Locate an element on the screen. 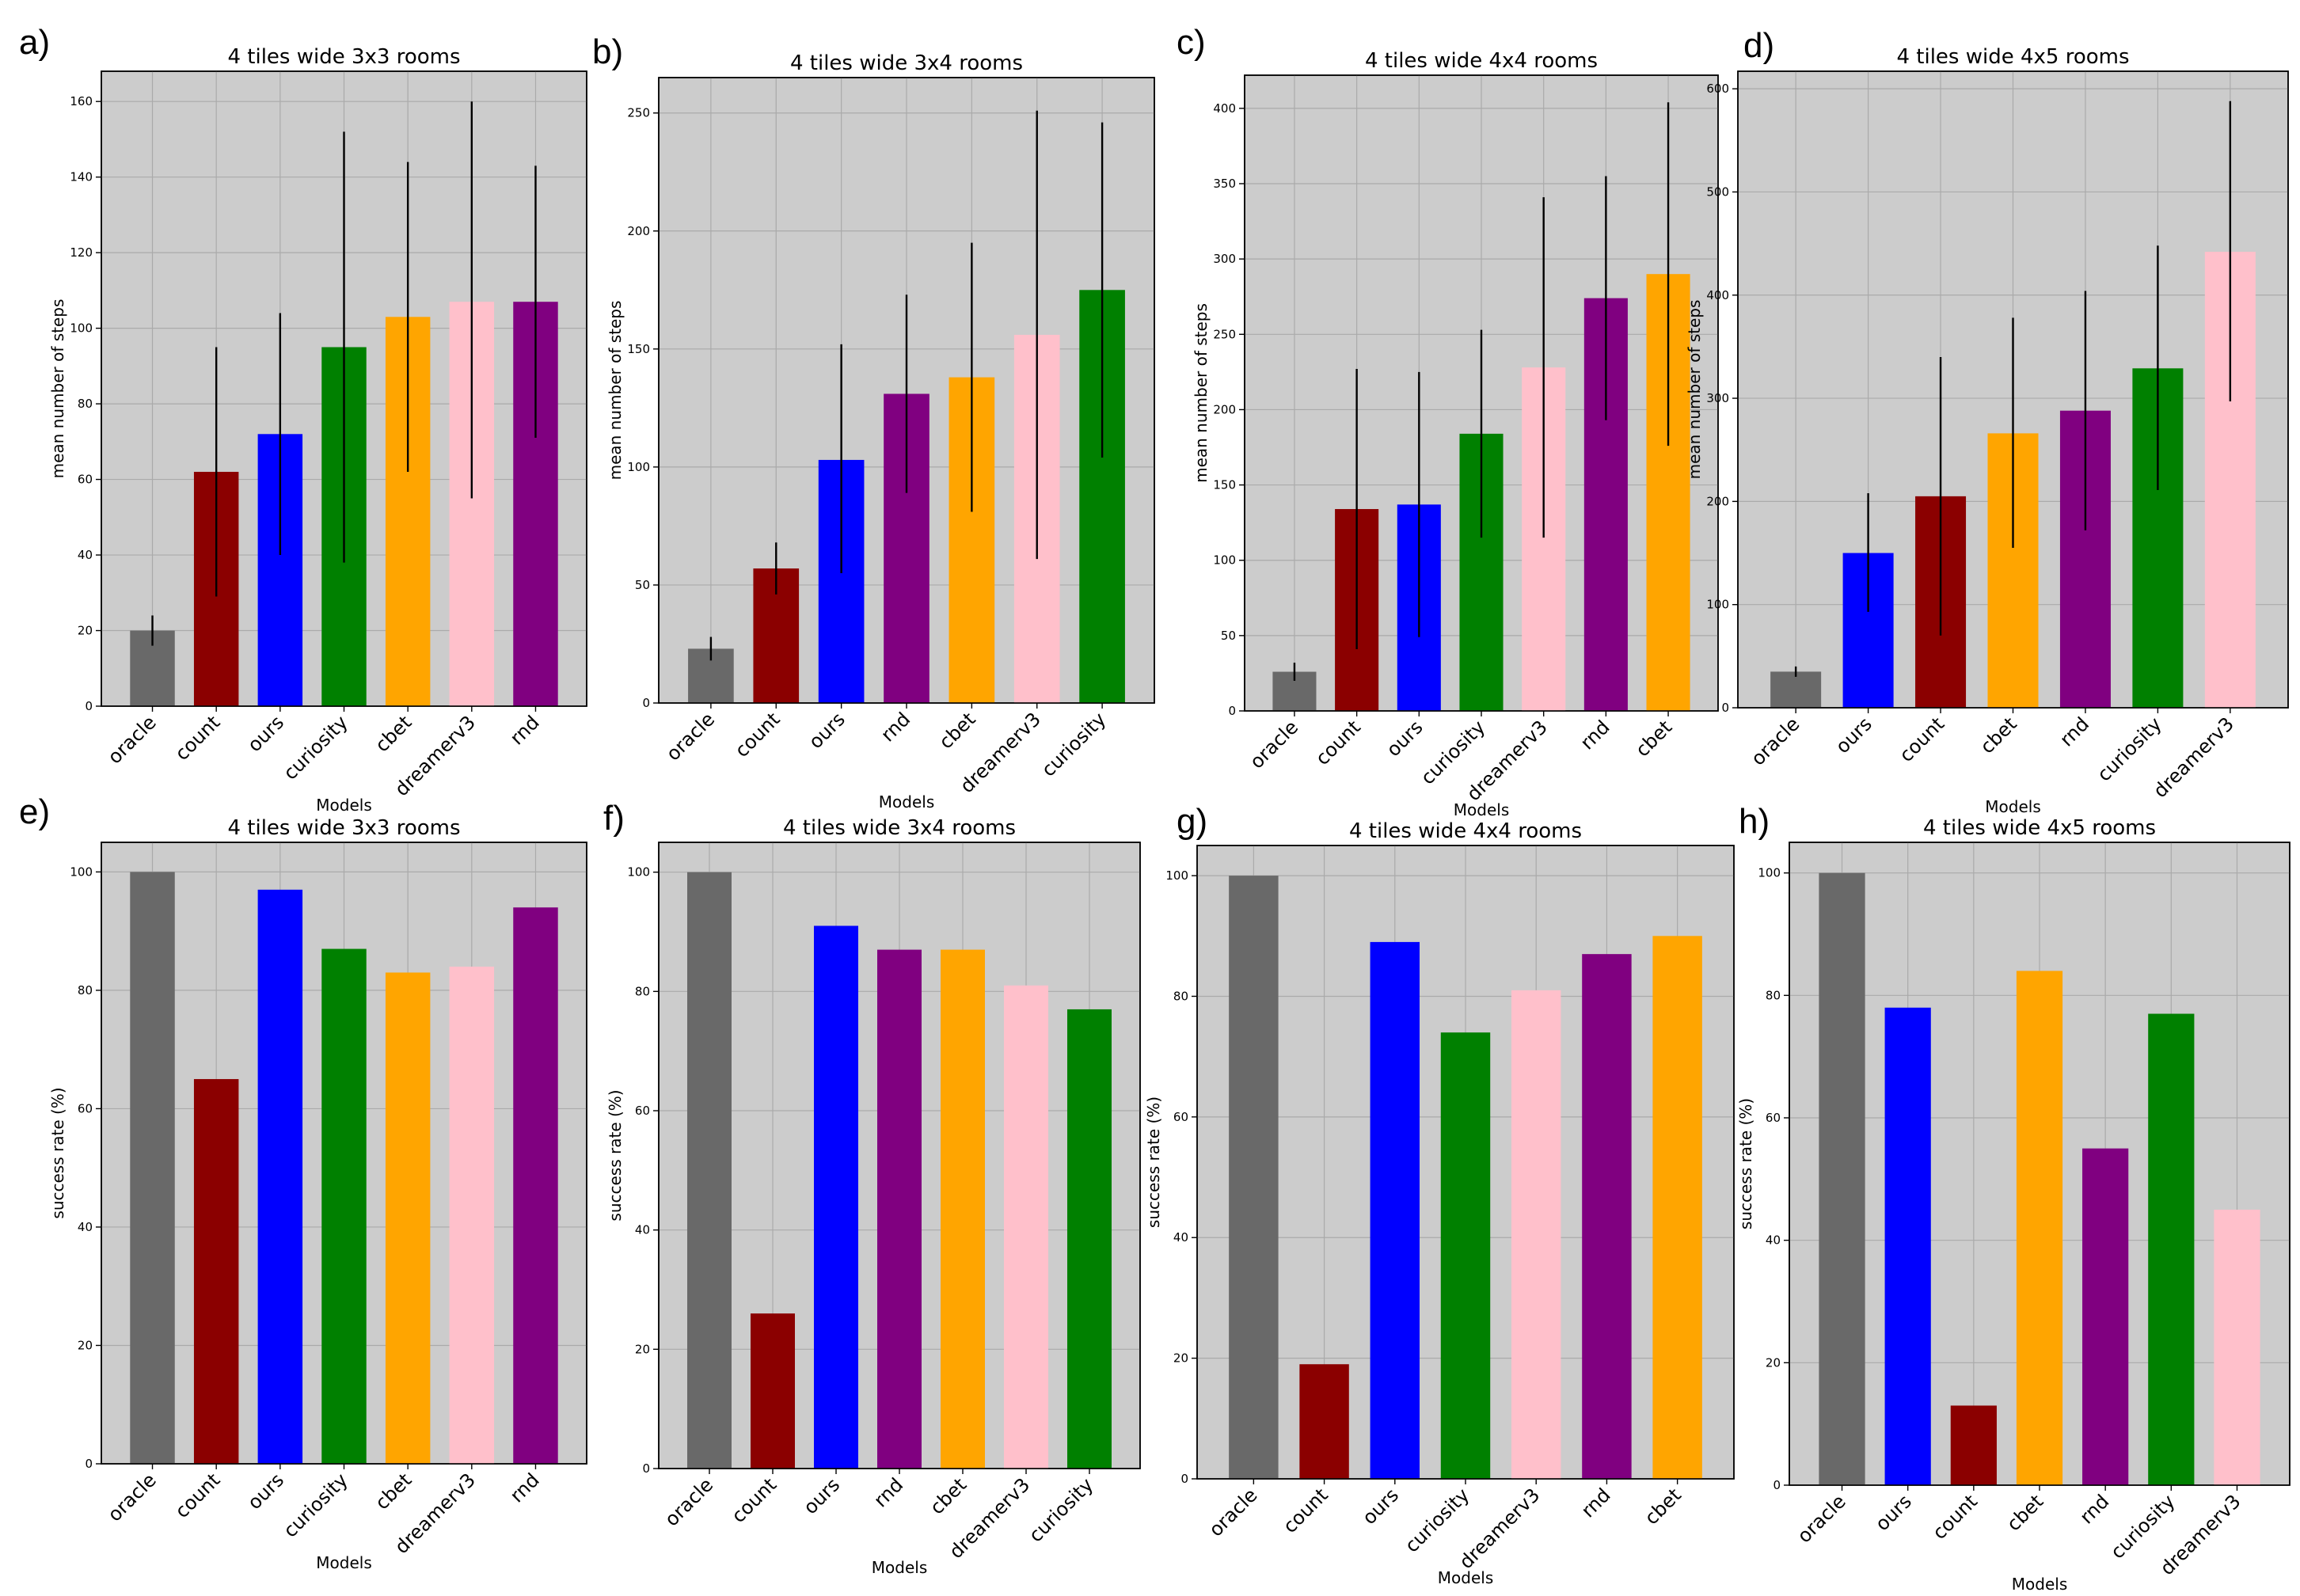 Image resolution: width=2300 pixels, height=1596 pixels. y-tick-label: 50 is located at coordinates (642, 585).